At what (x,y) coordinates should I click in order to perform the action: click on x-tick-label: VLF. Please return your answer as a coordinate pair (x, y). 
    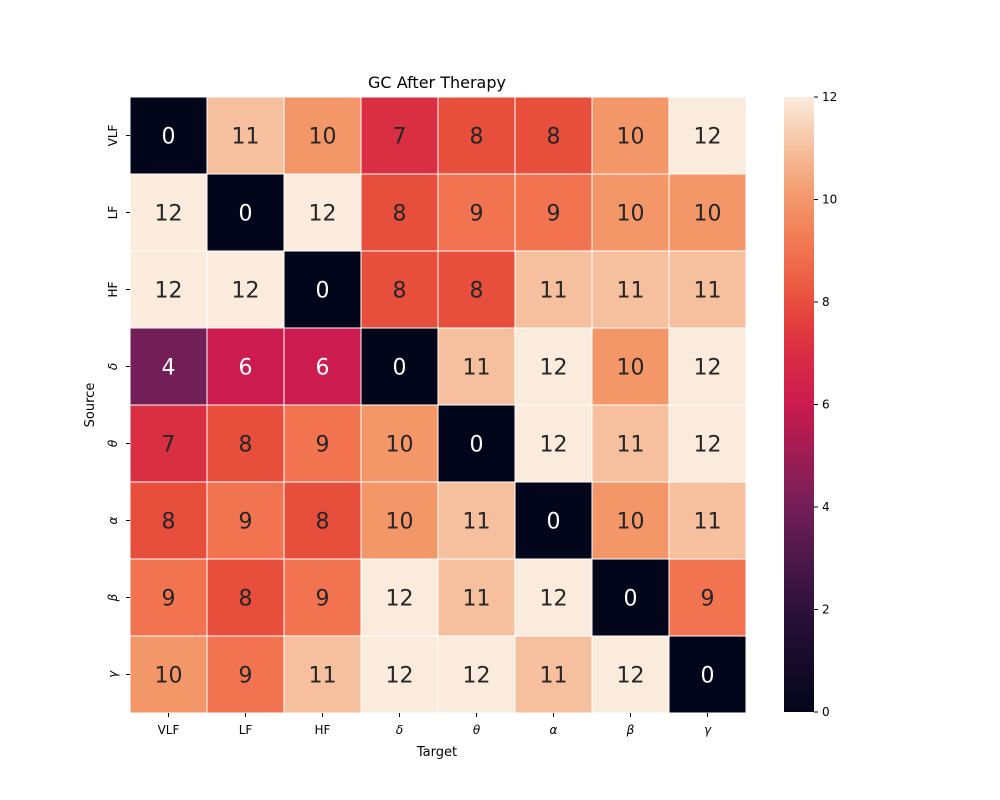
    Looking at the image, I should click on (169, 730).